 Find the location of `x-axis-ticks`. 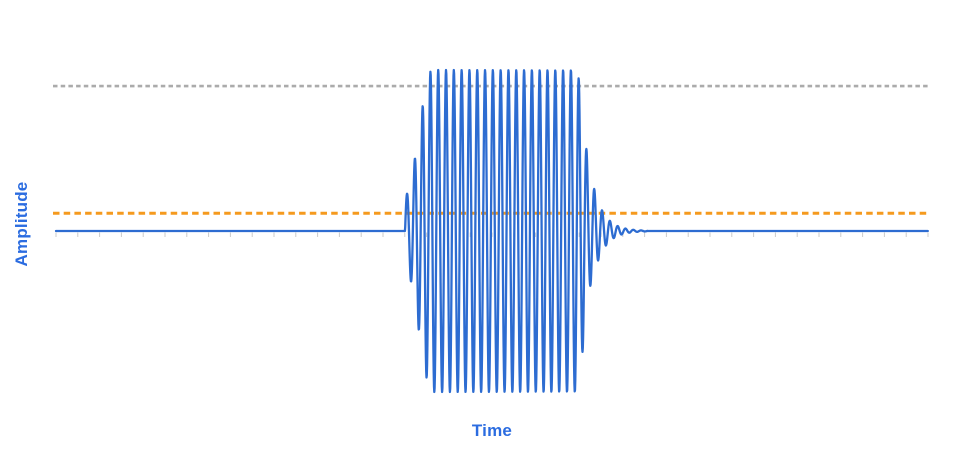

x-axis-ticks is located at coordinates (492, 234).